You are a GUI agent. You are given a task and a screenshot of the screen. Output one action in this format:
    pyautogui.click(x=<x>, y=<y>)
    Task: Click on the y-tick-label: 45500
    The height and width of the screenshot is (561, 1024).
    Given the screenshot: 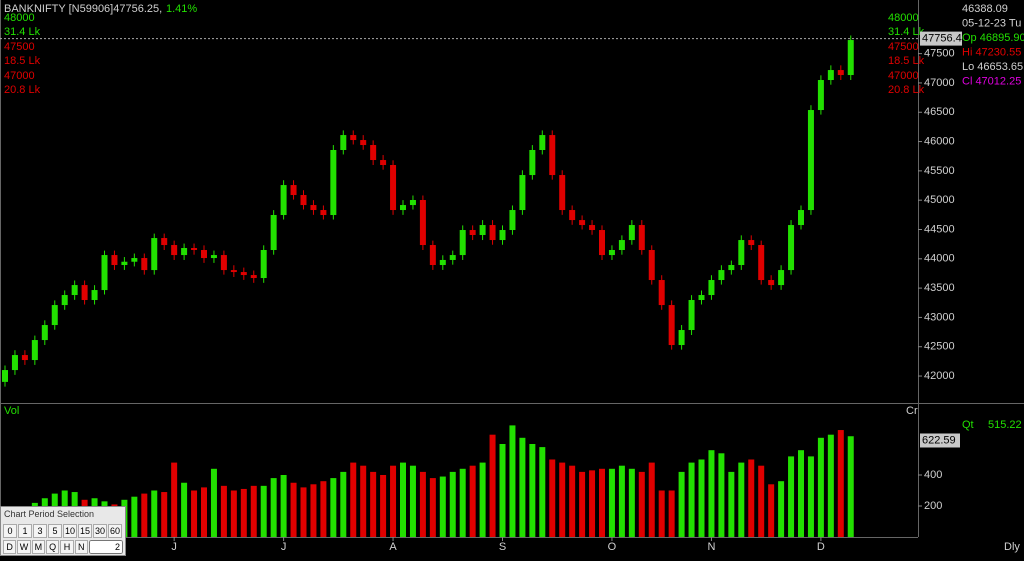 What is the action you would take?
    pyautogui.click(x=939, y=171)
    